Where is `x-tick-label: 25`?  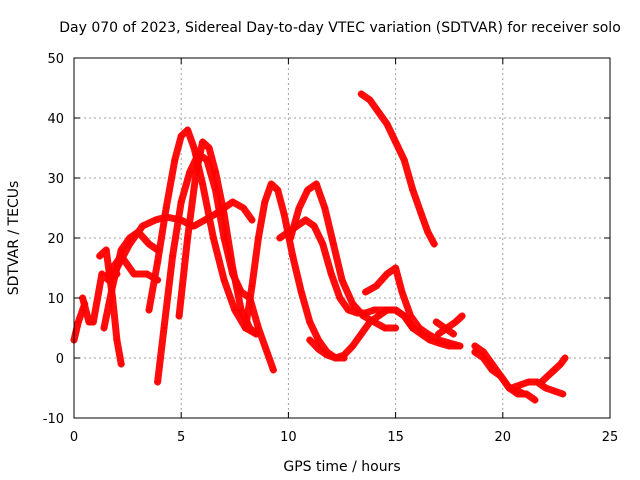 x-tick-label: 25 is located at coordinates (610, 437).